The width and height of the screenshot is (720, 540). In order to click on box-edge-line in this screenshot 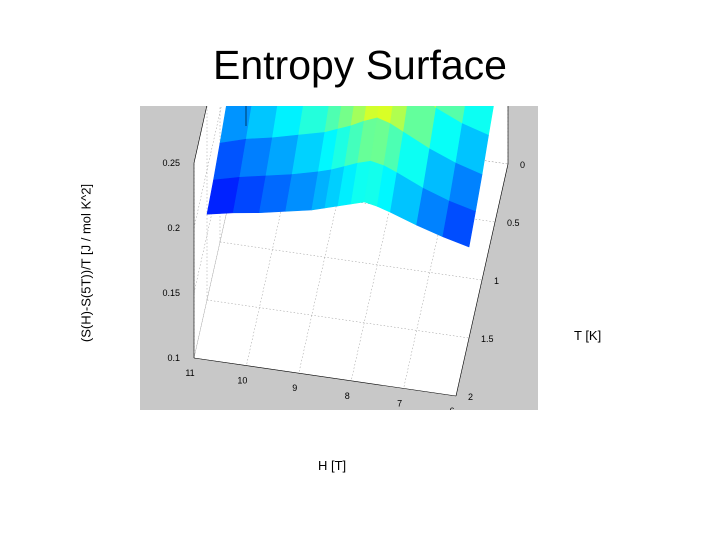, I will do `click(200, 135)`.